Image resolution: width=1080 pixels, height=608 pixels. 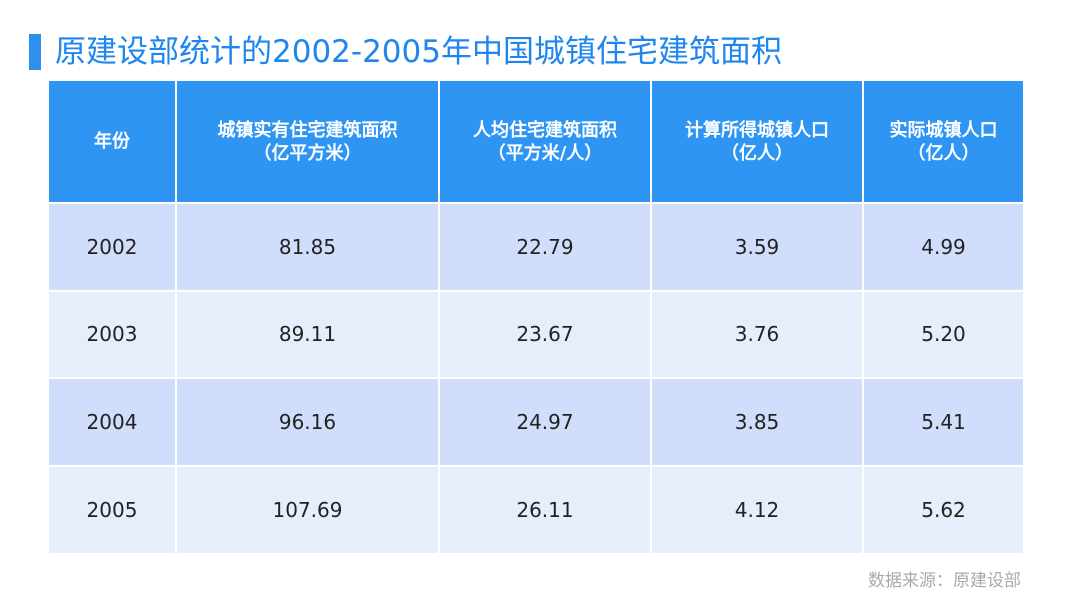 I want to click on column-header-0: 年份, so click(x=113, y=142).